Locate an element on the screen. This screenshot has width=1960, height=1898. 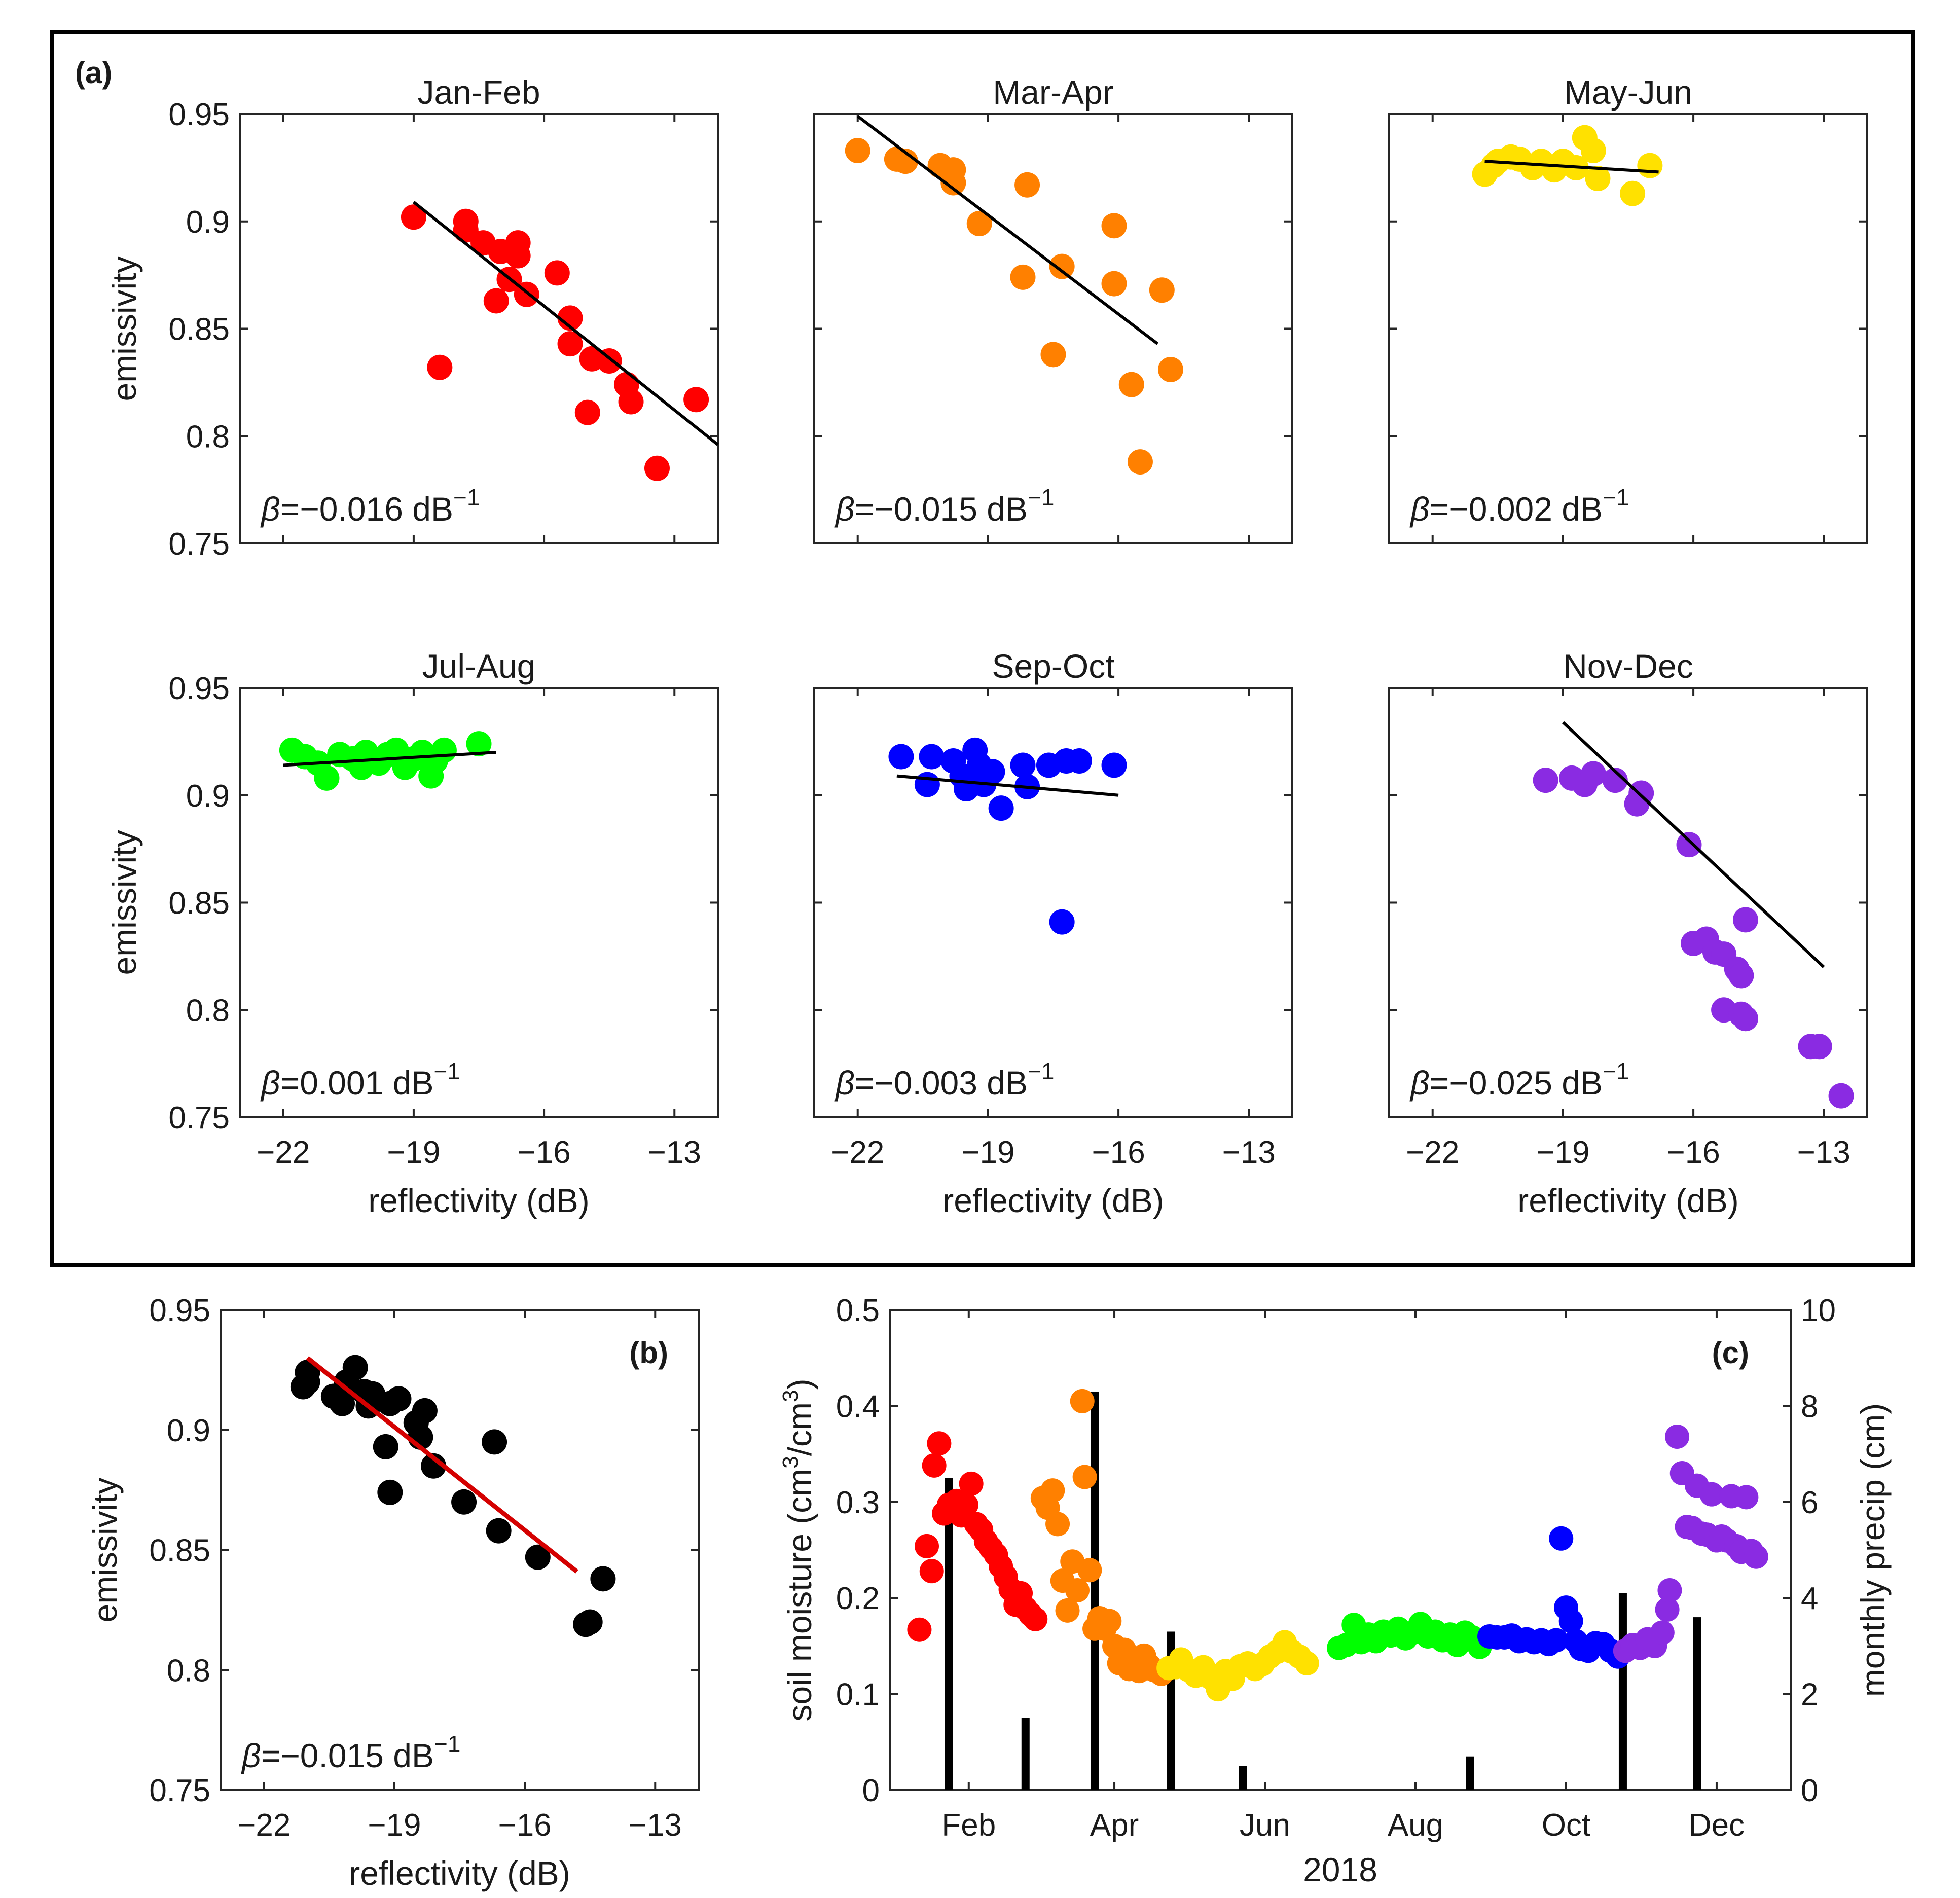
y2-tick-label: 2 is located at coordinates (1810, 1694).